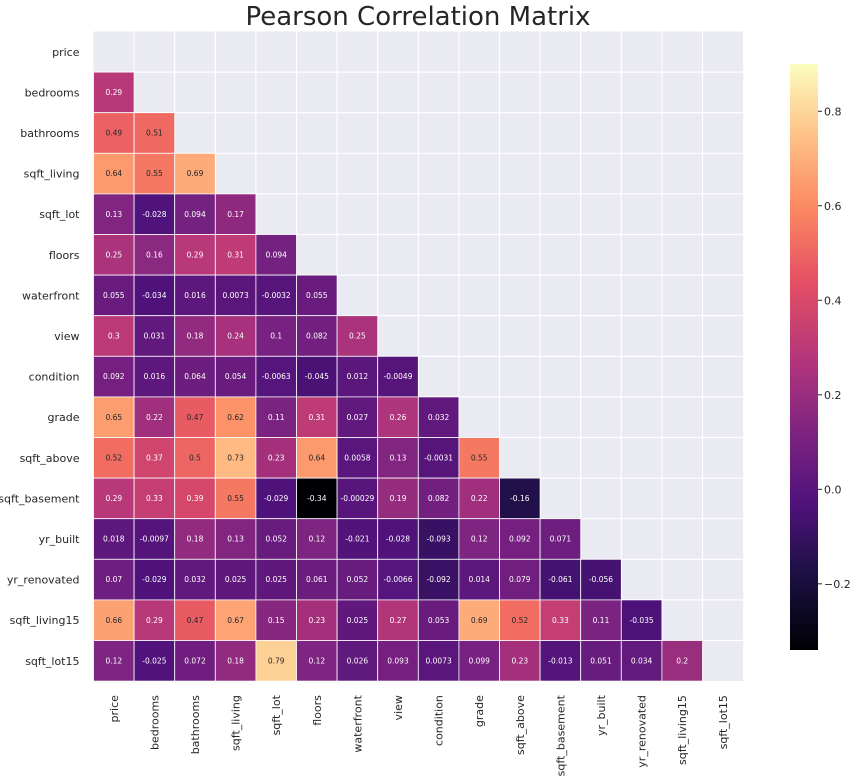  What do you see at coordinates (519, 620) in the screenshot?
I see `cell-label-sqft_living15-sqft_above: 0.52` at bounding box center [519, 620].